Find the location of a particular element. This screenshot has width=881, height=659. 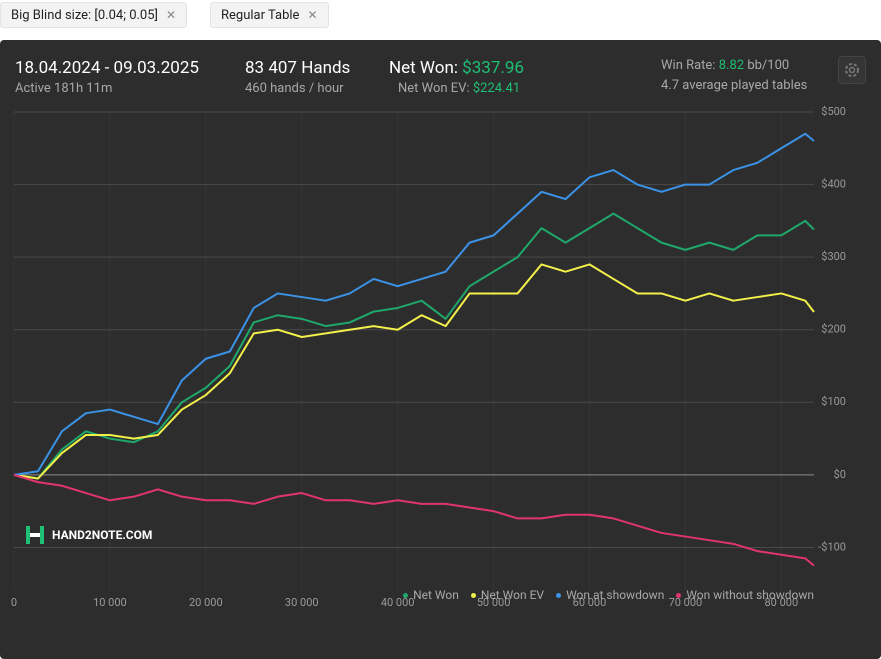

chip-label: Regular Table is located at coordinates (260, 15).